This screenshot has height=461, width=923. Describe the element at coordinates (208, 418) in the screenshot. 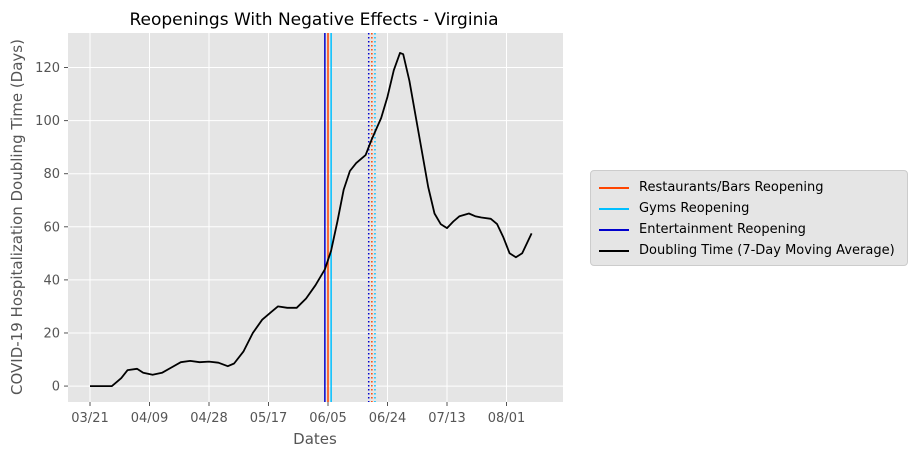

I see `x-tick-label: 04/28` at that location.